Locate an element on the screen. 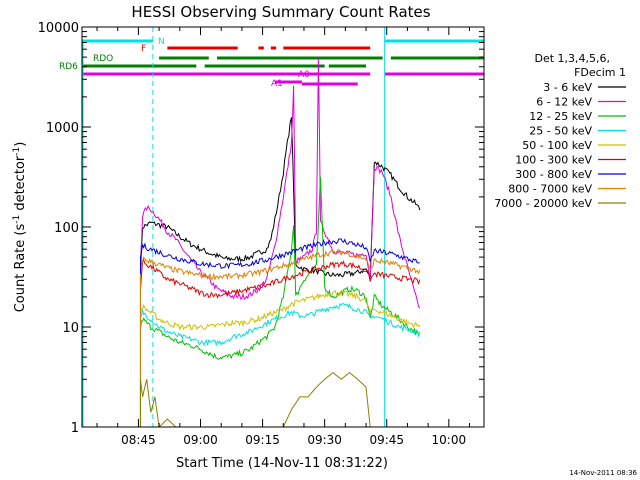 The image size is (640, 480). legend-label: 6 - 12 keV is located at coordinates (564, 102).